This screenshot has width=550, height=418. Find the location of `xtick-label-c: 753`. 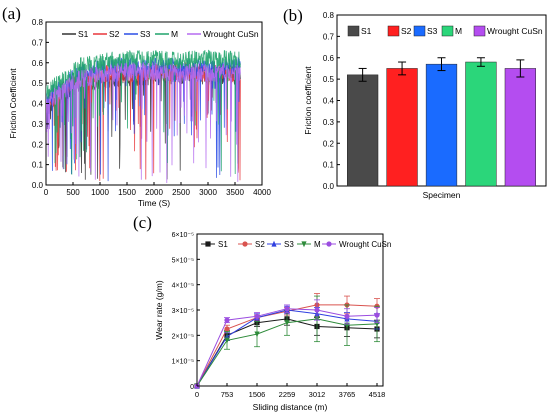

xtick-label-c: 753 is located at coordinates (227, 394).